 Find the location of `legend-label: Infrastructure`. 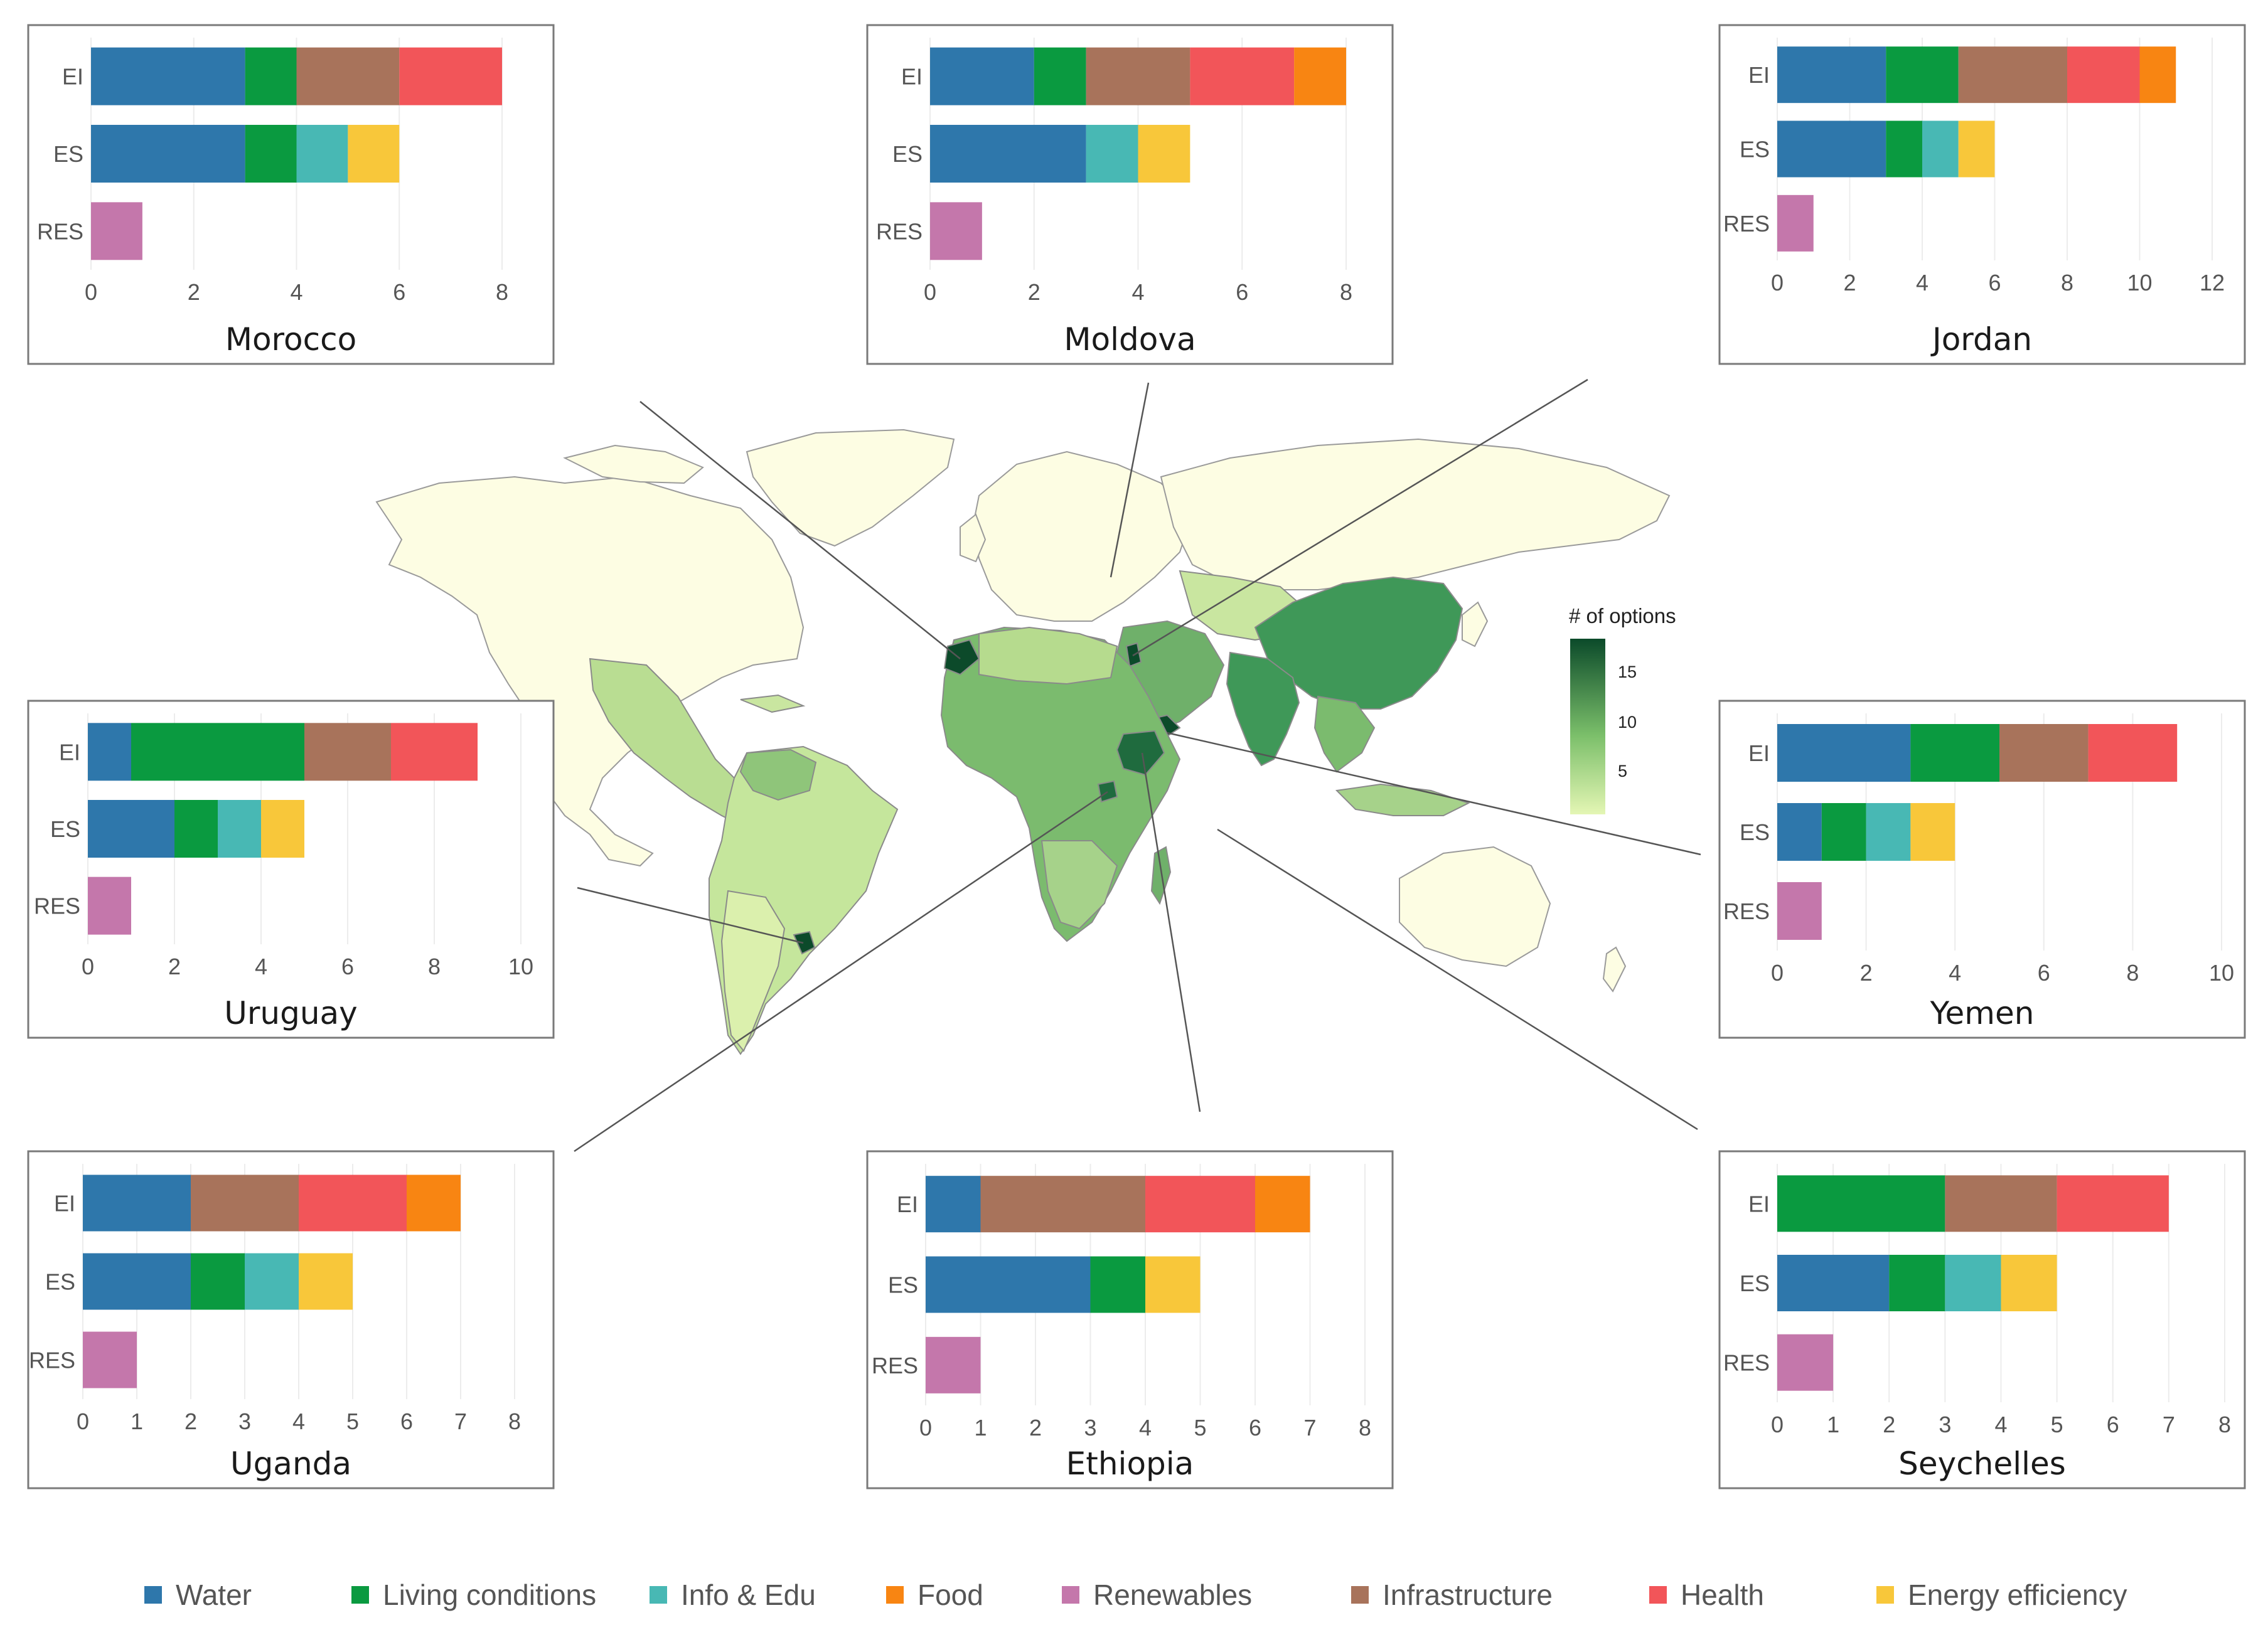

legend-label: Infrastructure is located at coordinates (1468, 1595).